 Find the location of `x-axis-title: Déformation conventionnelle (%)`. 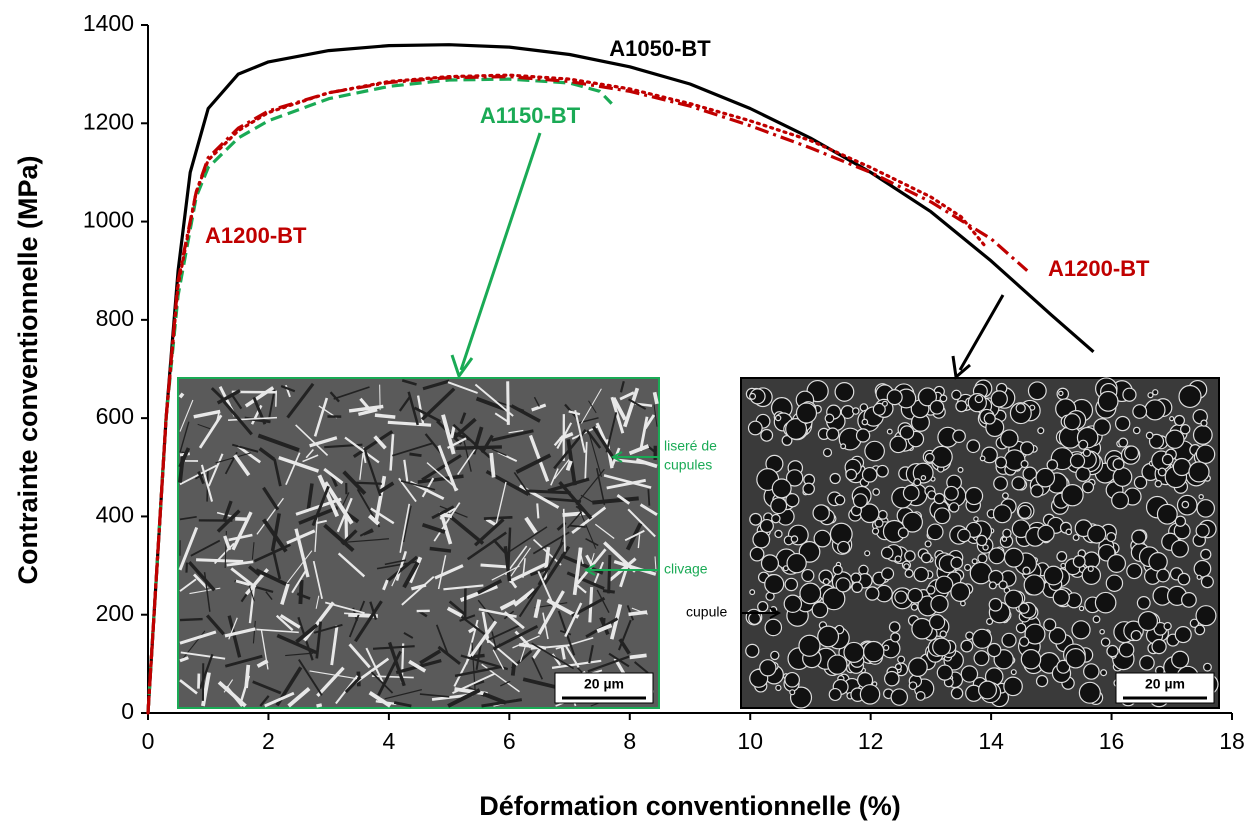

x-axis-title: Déformation conventionnelle (%) is located at coordinates (690, 806).